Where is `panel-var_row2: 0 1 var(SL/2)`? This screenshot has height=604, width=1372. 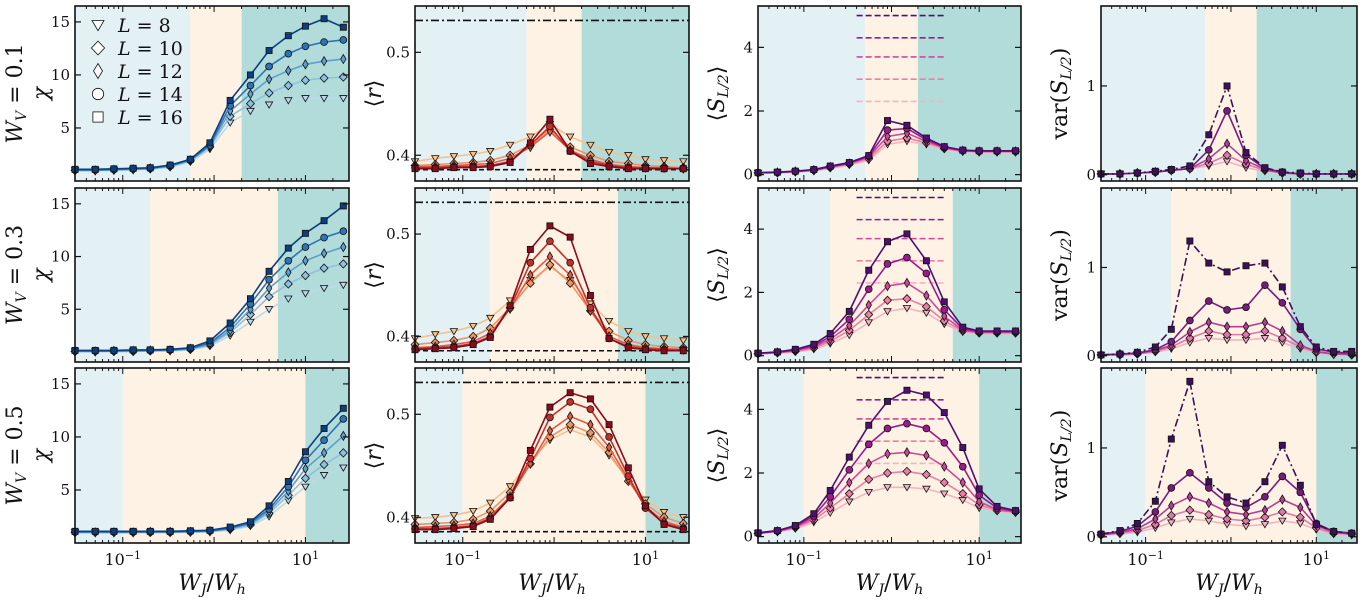 panel-var_row2: 0 1 var(SL/2) is located at coordinates (1203, 276).